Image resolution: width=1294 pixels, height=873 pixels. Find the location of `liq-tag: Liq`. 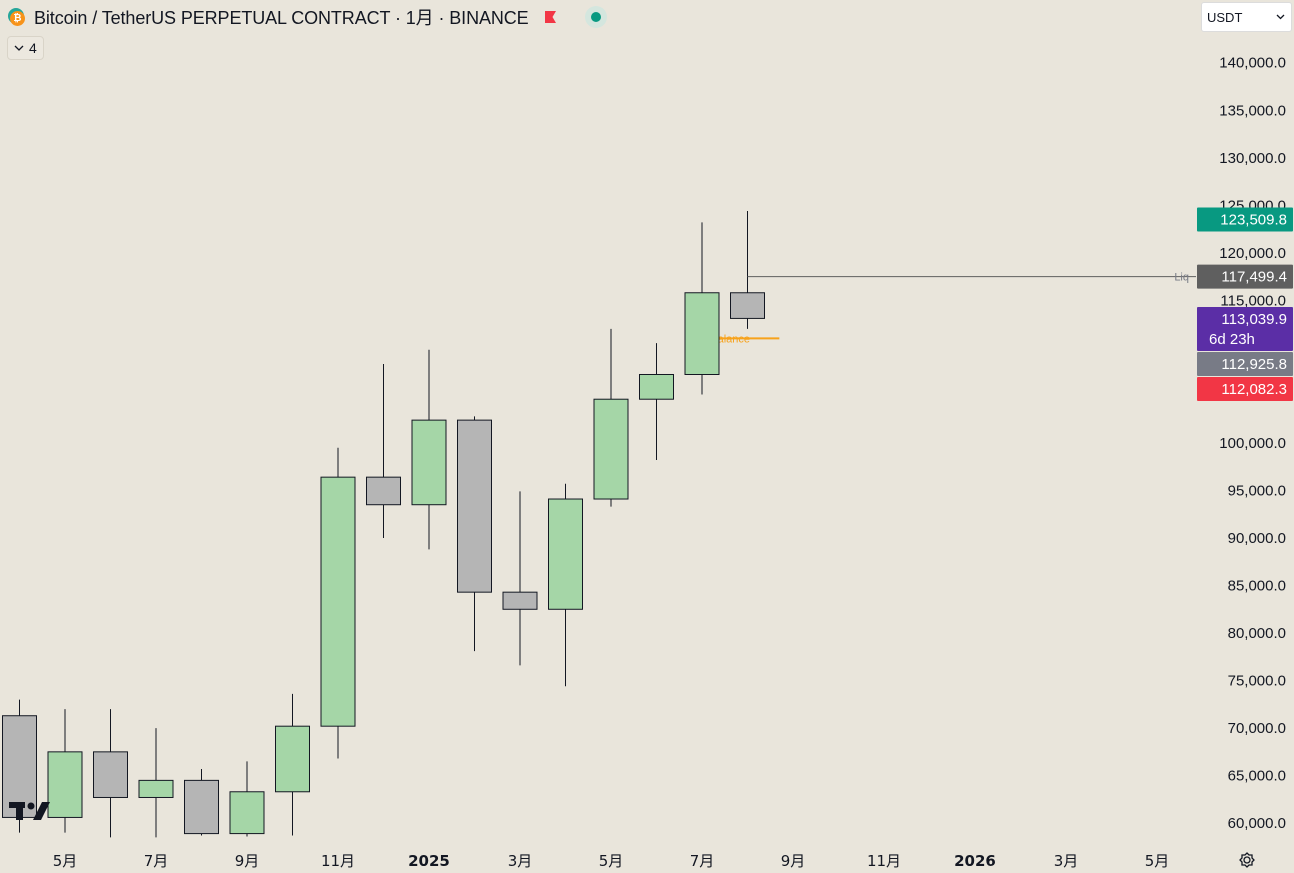

liq-tag: Liq is located at coordinates (1181, 278).